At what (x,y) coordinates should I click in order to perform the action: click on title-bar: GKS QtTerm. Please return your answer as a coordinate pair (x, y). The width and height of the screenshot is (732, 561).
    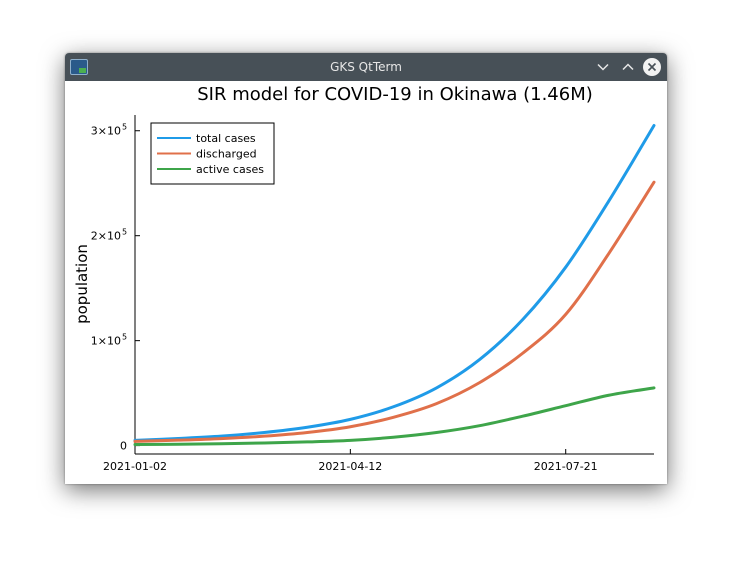
    Looking at the image, I should click on (366, 67).